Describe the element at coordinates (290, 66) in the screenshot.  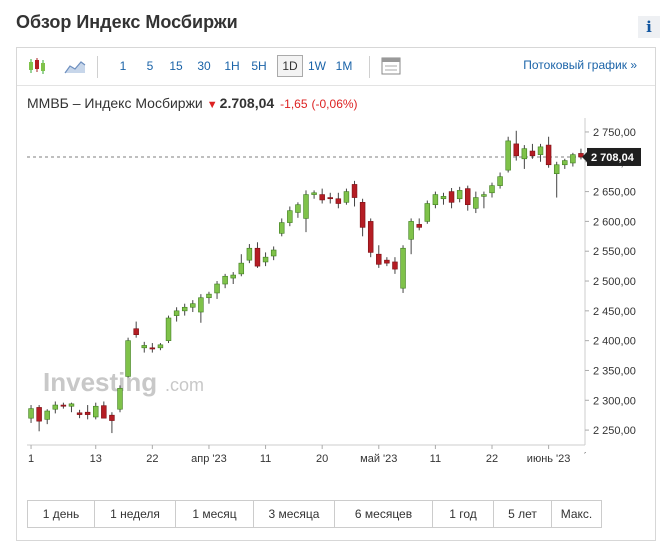
I see `period-button-1d: 1D` at that location.